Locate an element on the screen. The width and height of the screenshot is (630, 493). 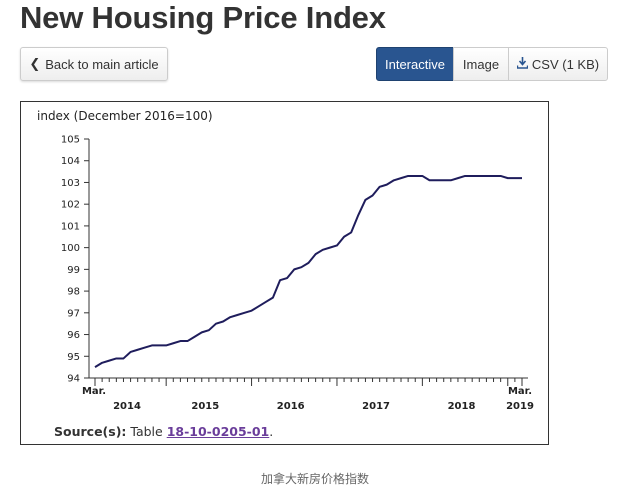
x-year-label-2019: 2019 is located at coordinates (520, 406).